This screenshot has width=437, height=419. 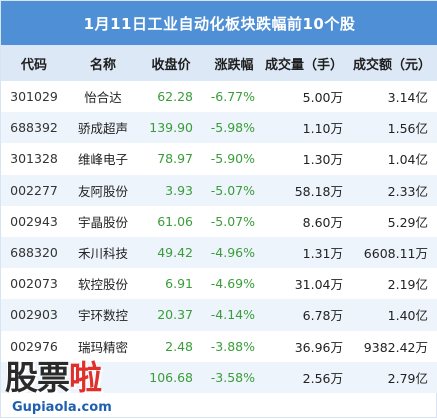 What do you see at coordinates (234, 97) in the screenshot?
I see `cell-change: -6.77%` at bounding box center [234, 97].